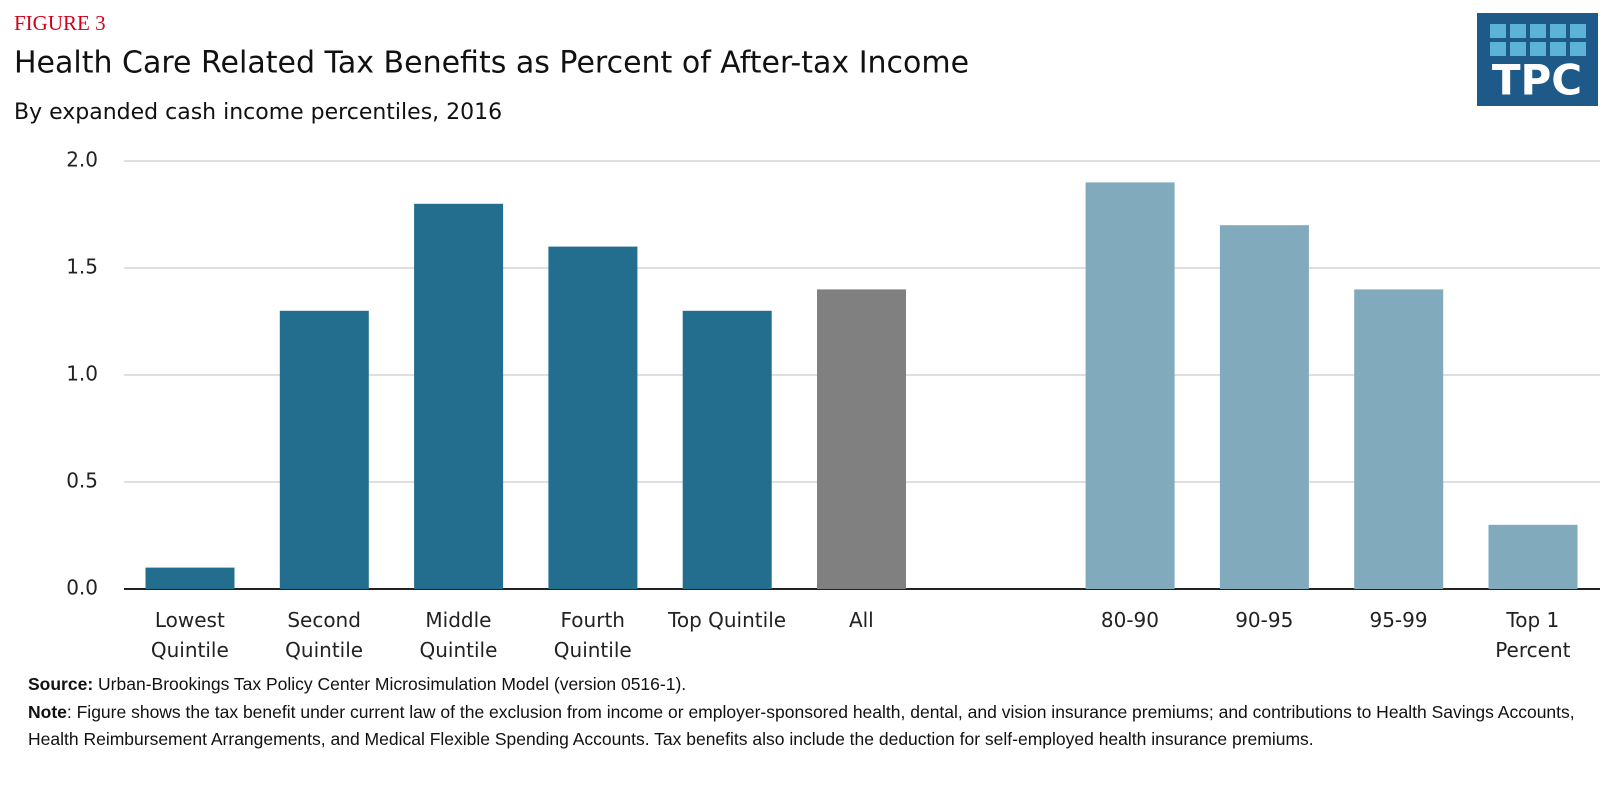 Image resolution: width=1612 pixels, height=787 pixels. What do you see at coordinates (1129, 620) in the screenshot?
I see `x-tick-label: 80-90` at bounding box center [1129, 620].